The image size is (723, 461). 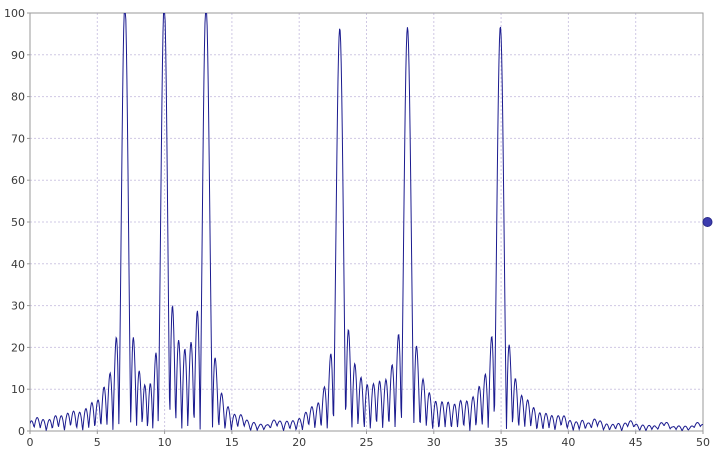 What do you see at coordinates (703, 442) in the screenshot?
I see `x-tick-label: 50` at bounding box center [703, 442].